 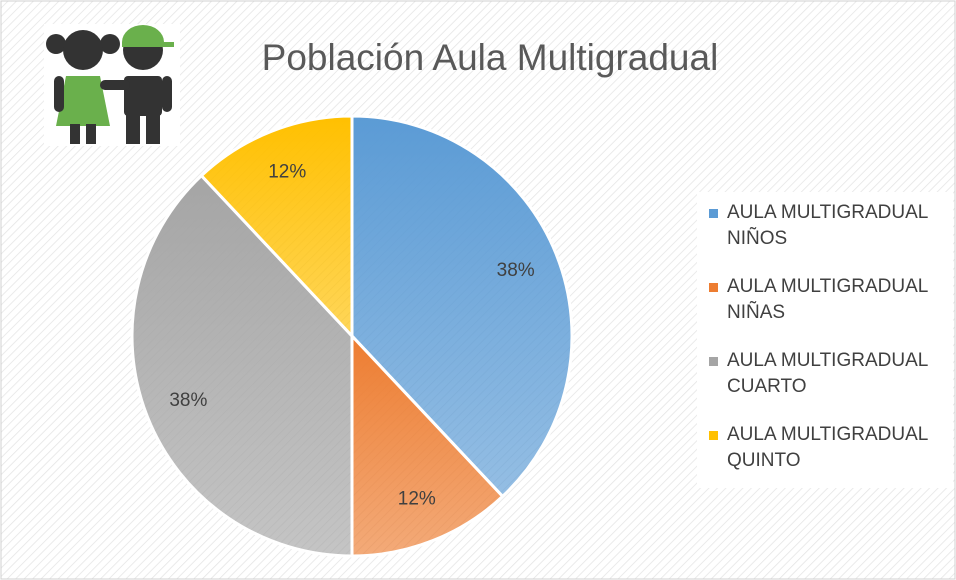 I want to click on chart-title: Población Aula Multigradual, so click(x=490, y=57).